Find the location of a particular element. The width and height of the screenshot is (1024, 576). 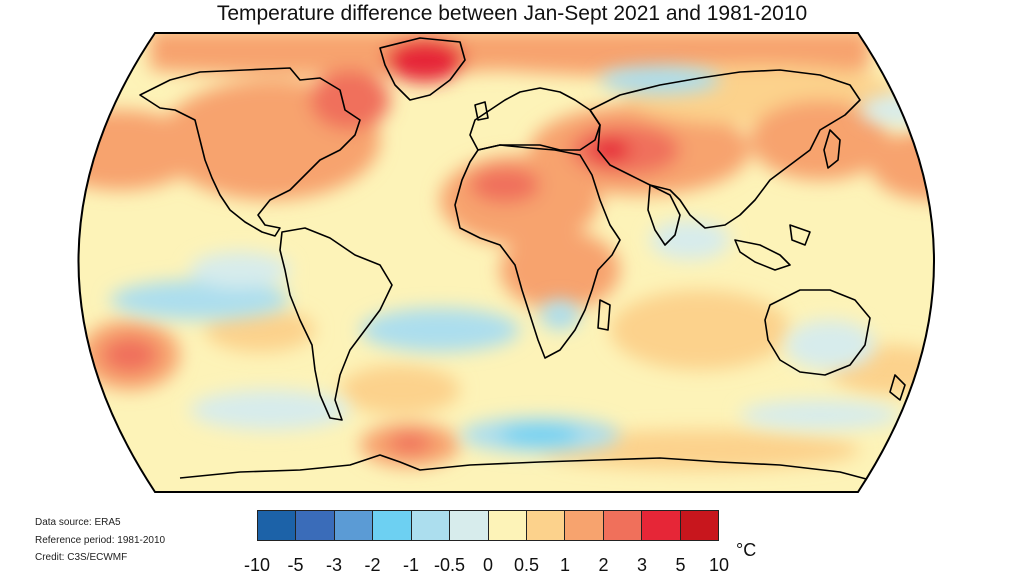

coast-south-america is located at coordinates (336, 324).